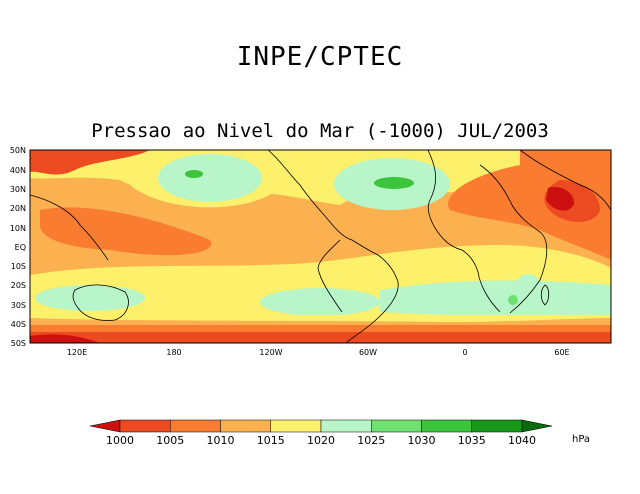 Image resolution: width=640 pixels, height=494 pixels. Describe the element at coordinates (170, 440) in the screenshot. I see `colorbar-level-label: 1005` at that location.